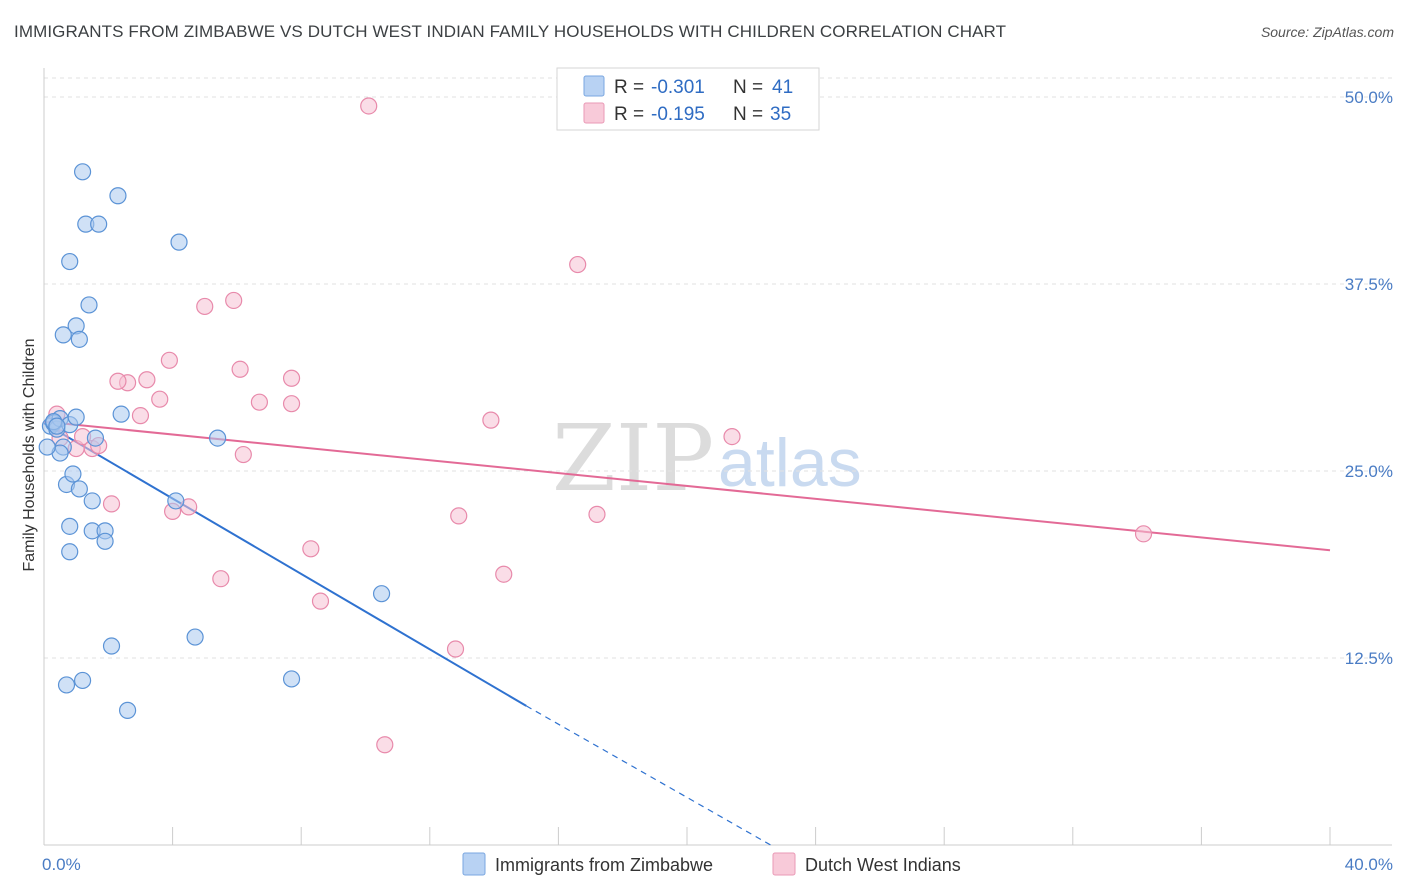 The image size is (1406, 892). I want to click on y-tick-label: 37.5%, so click(1369, 284).